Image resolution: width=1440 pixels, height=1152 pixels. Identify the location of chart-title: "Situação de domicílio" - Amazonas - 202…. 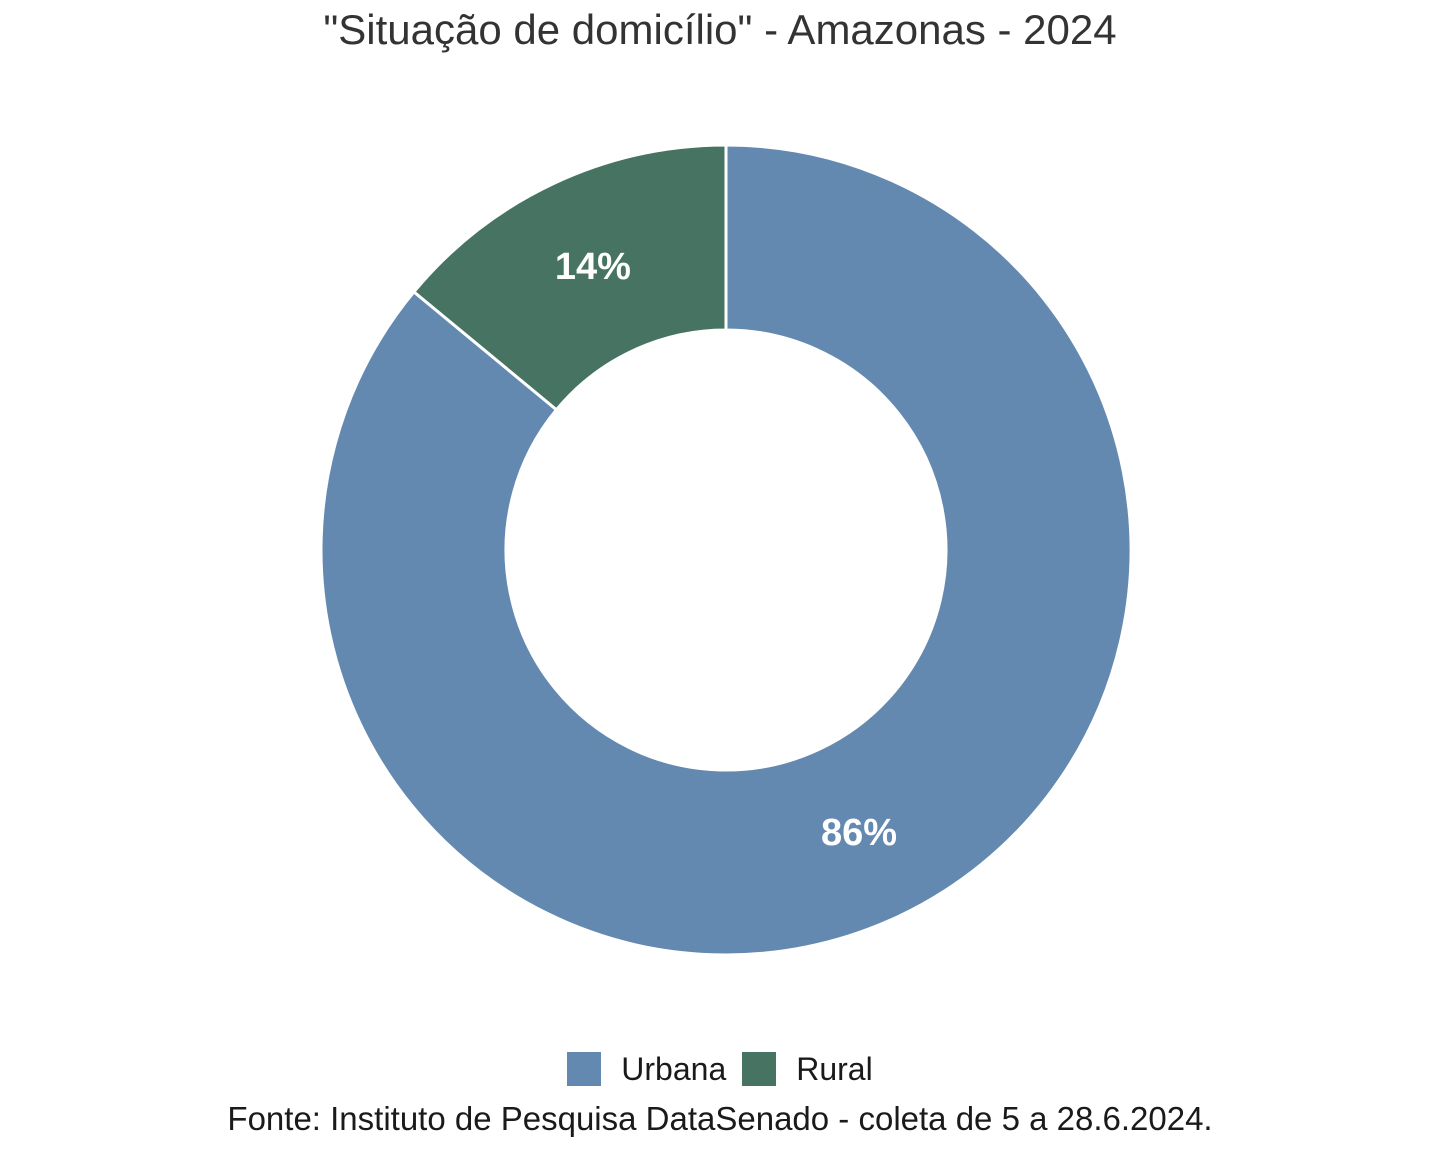
(720, 29).